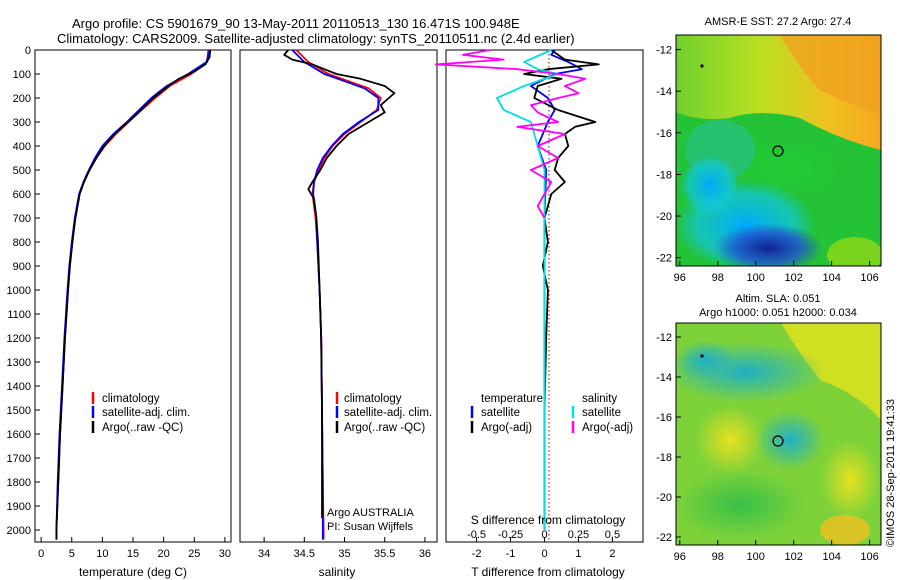 This screenshot has width=900, height=580. Describe the element at coordinates (19, 531) in the screenshot. I see `y-tick-label: 2000` at that location.